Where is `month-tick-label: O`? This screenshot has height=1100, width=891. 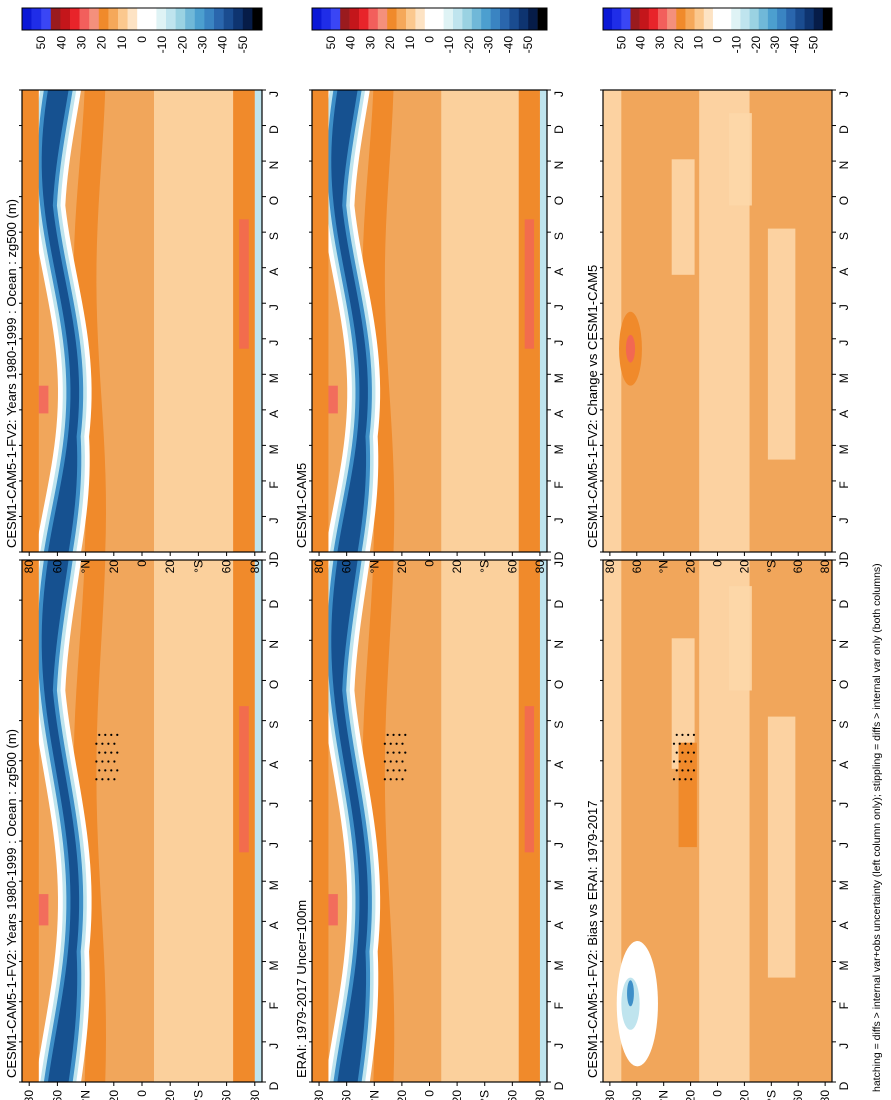
month-tick-label: O is located at coordinates (844, 200).